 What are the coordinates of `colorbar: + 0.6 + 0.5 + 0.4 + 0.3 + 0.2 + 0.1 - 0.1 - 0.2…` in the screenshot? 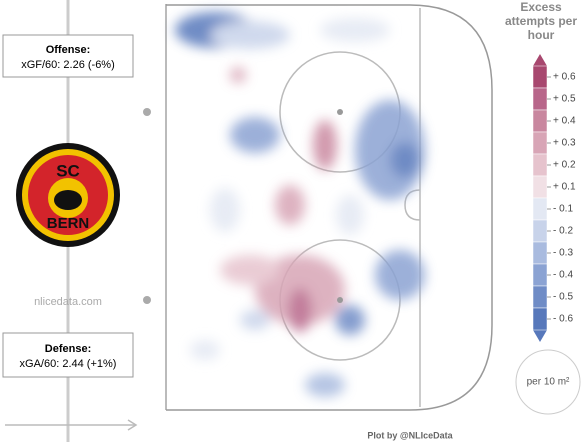 It's located at (554, 198).